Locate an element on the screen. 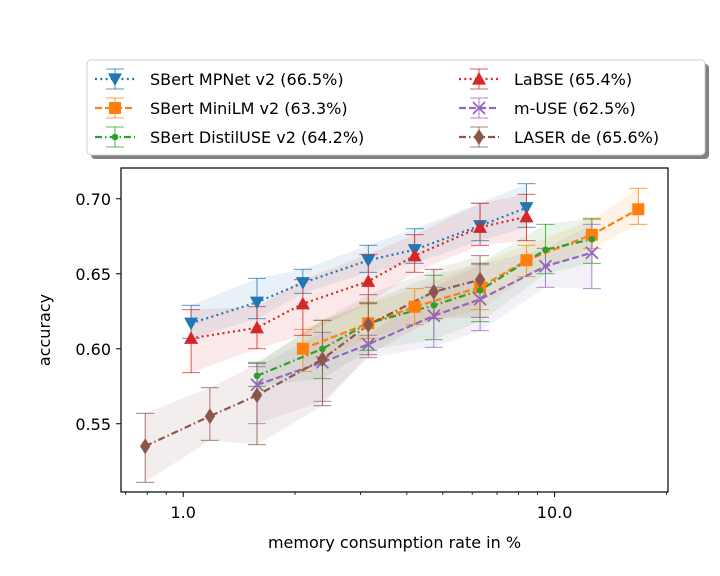 The height and width of the screenshot is (576, 720). y-tick-label-0: 0.55 is located at coordinates (93, 424).